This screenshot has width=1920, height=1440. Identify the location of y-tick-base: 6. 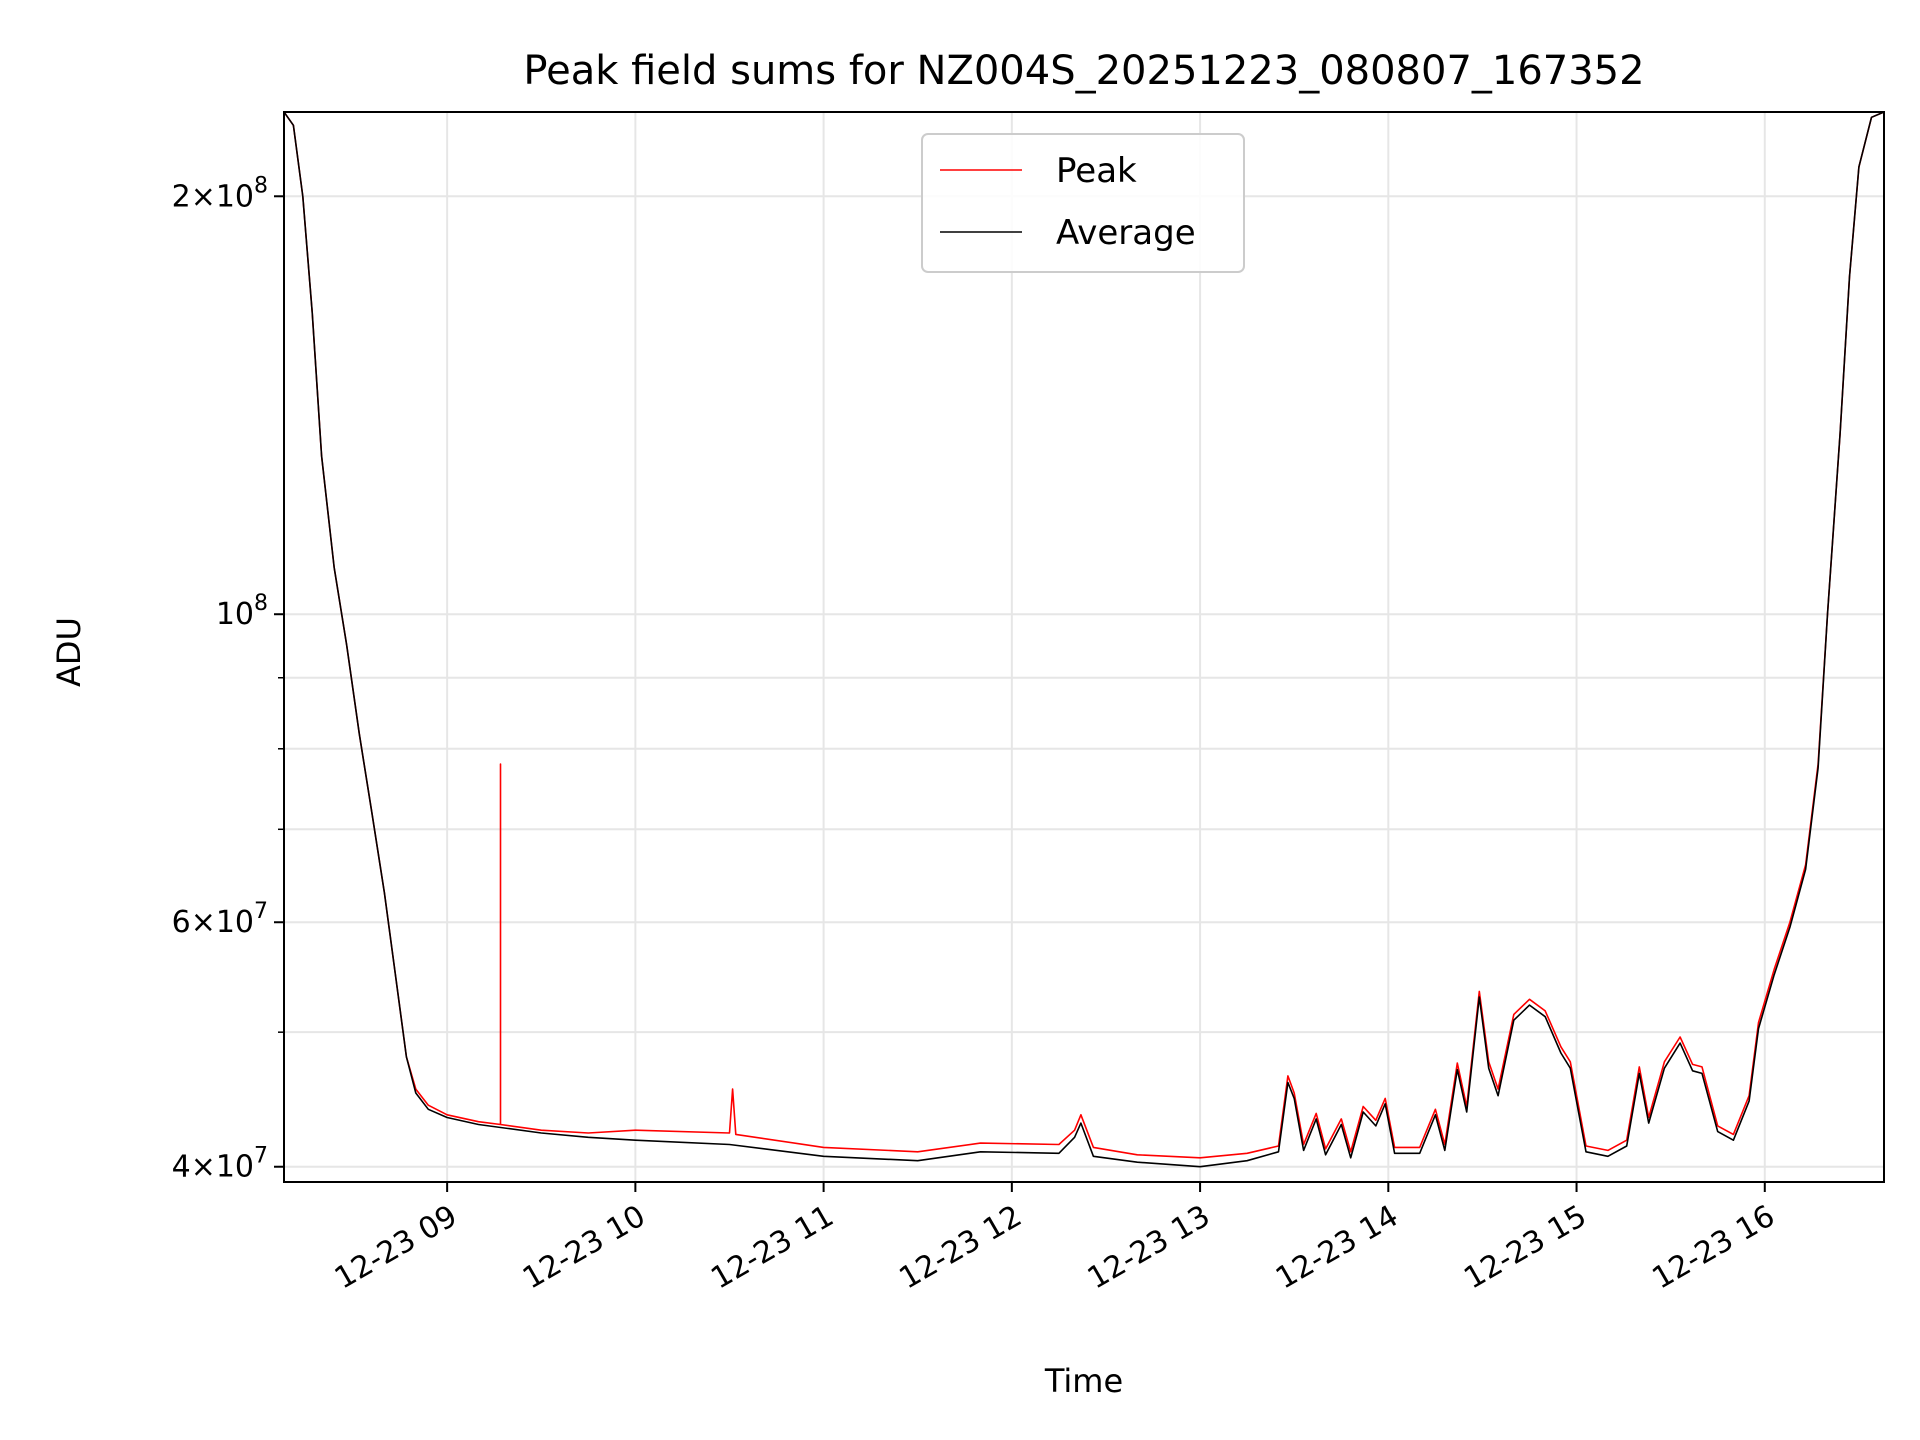
(181, 922).